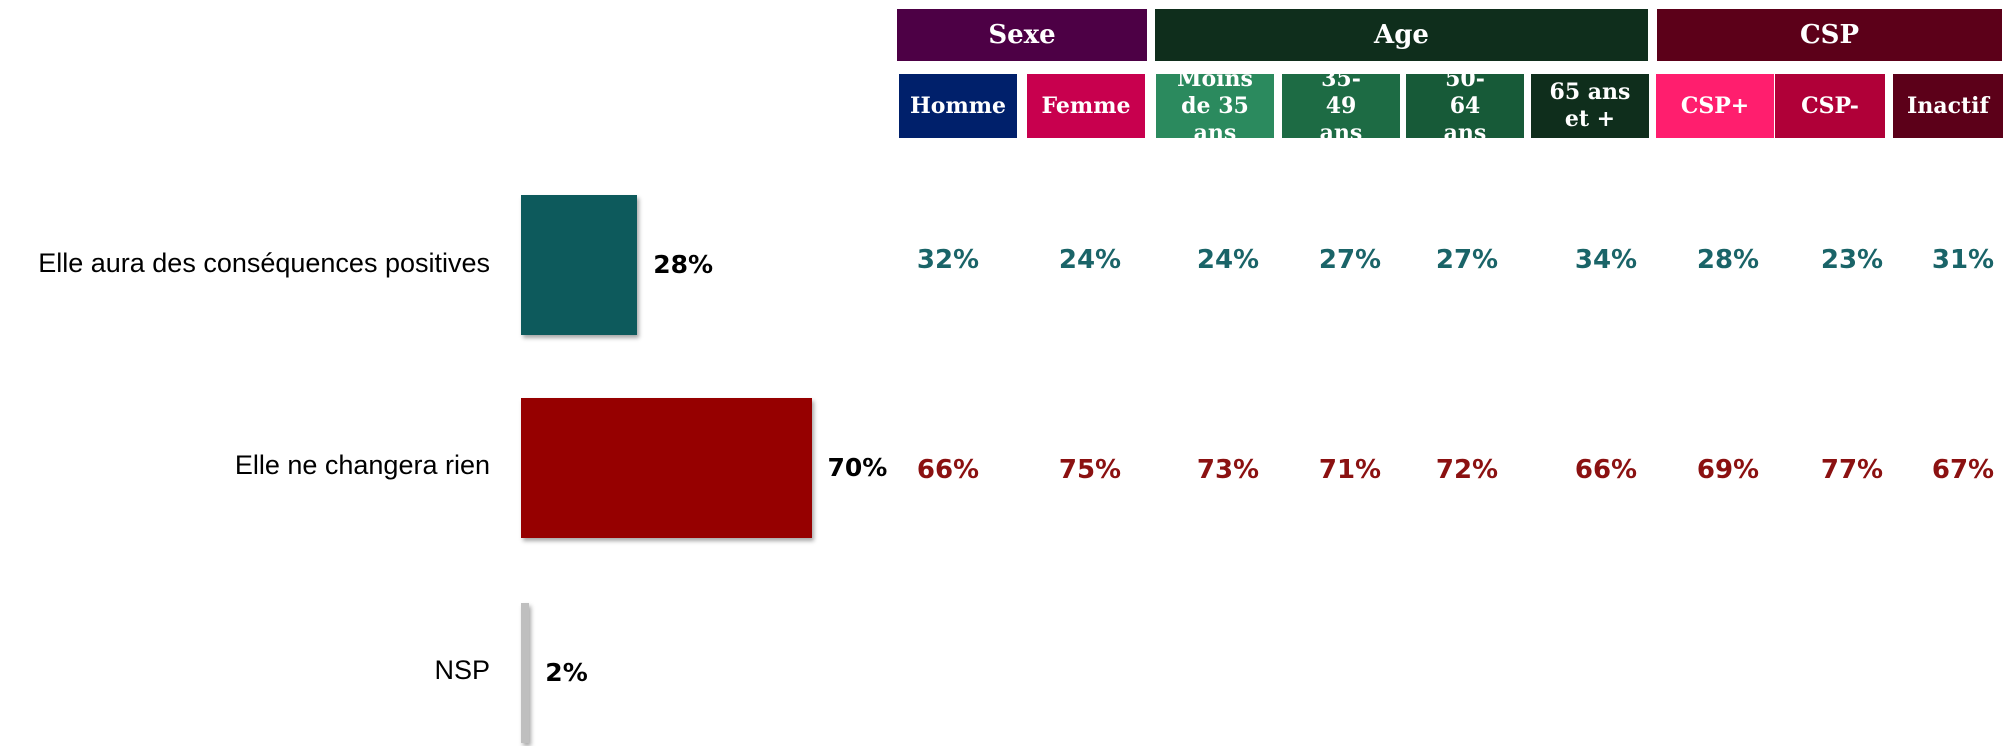  I want to click on cell-positives-inactif: 31%, so click(1963, 260).